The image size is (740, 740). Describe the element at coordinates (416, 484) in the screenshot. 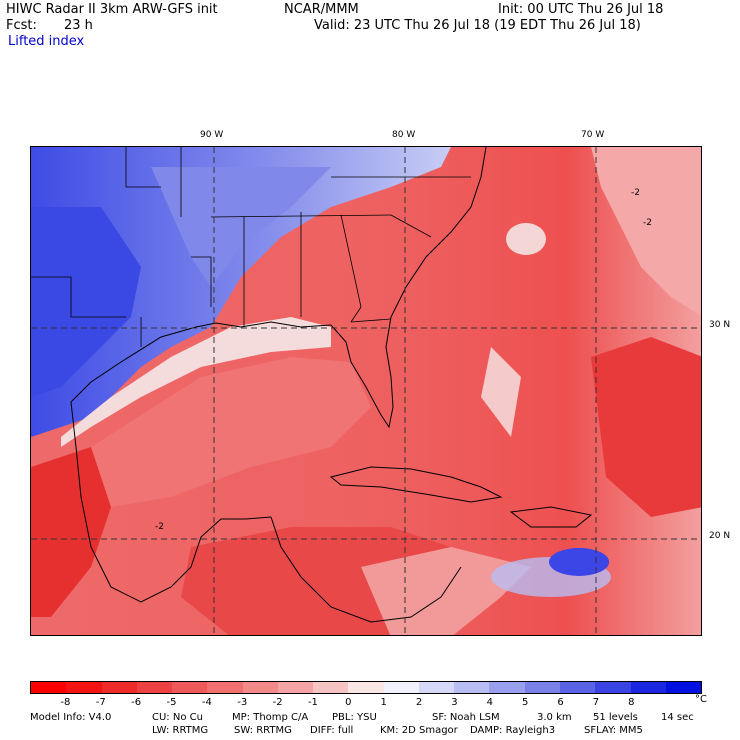

I see `cuba-coastline` at that location.